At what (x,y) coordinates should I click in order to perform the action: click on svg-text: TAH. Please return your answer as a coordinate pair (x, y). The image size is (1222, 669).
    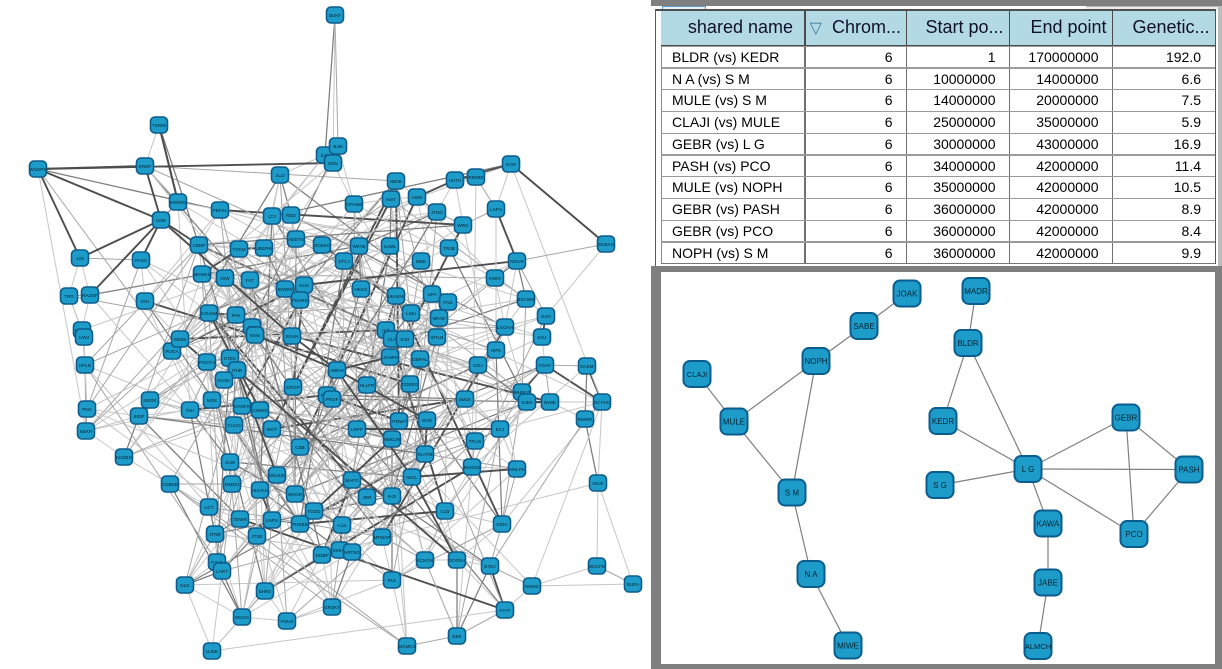
    Looking at the image, I should click on (190, 410).